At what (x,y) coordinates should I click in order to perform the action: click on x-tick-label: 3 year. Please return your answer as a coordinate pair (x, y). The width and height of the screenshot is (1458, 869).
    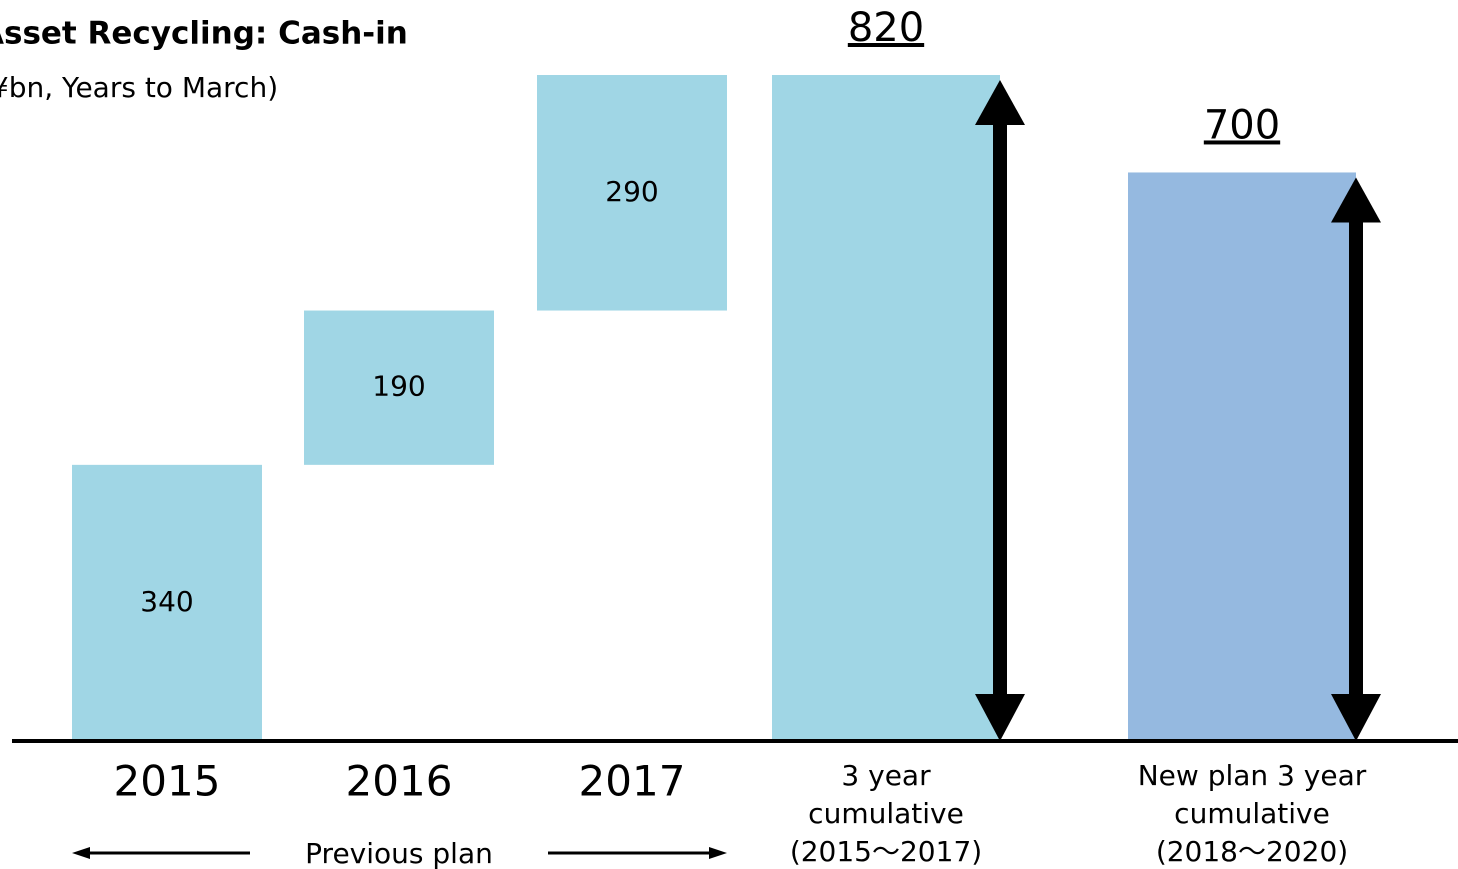
    Looking at the image, I should click on (886, 775).